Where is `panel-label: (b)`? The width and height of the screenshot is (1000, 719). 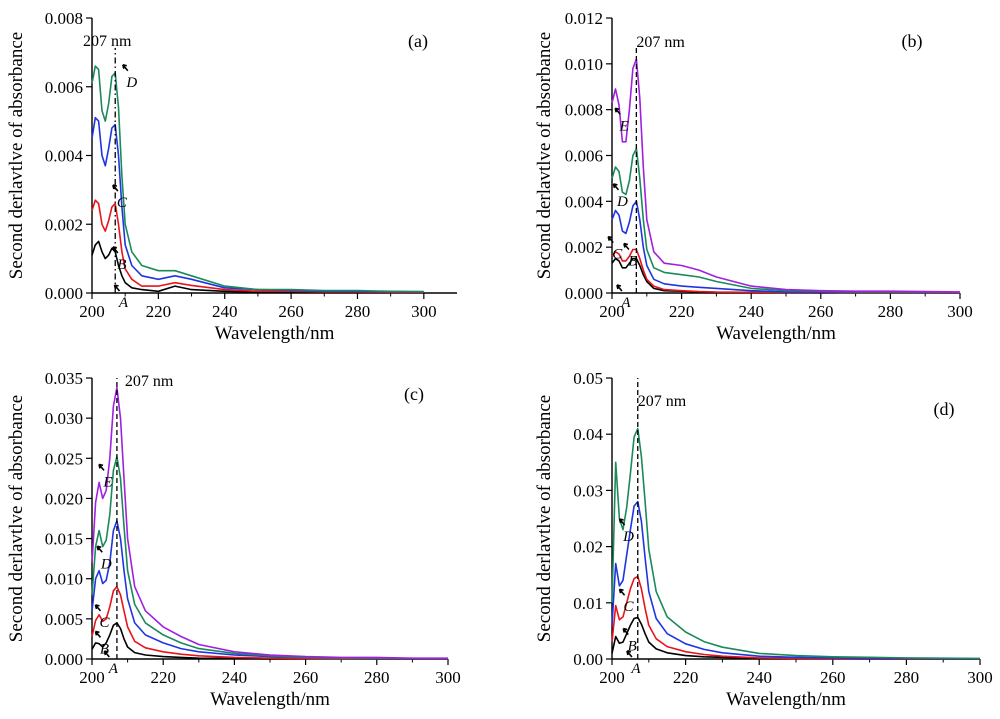 panel-label: (b) is located at coordinates (912, 41).